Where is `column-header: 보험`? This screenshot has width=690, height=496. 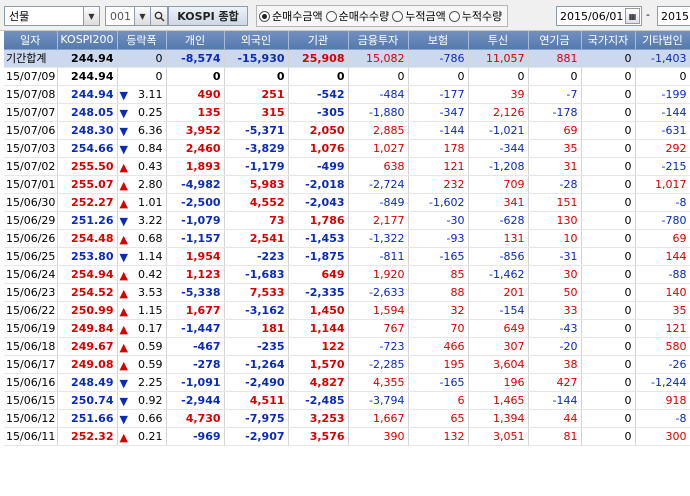
column-header: 보험 is located at coordinates (438, 40).